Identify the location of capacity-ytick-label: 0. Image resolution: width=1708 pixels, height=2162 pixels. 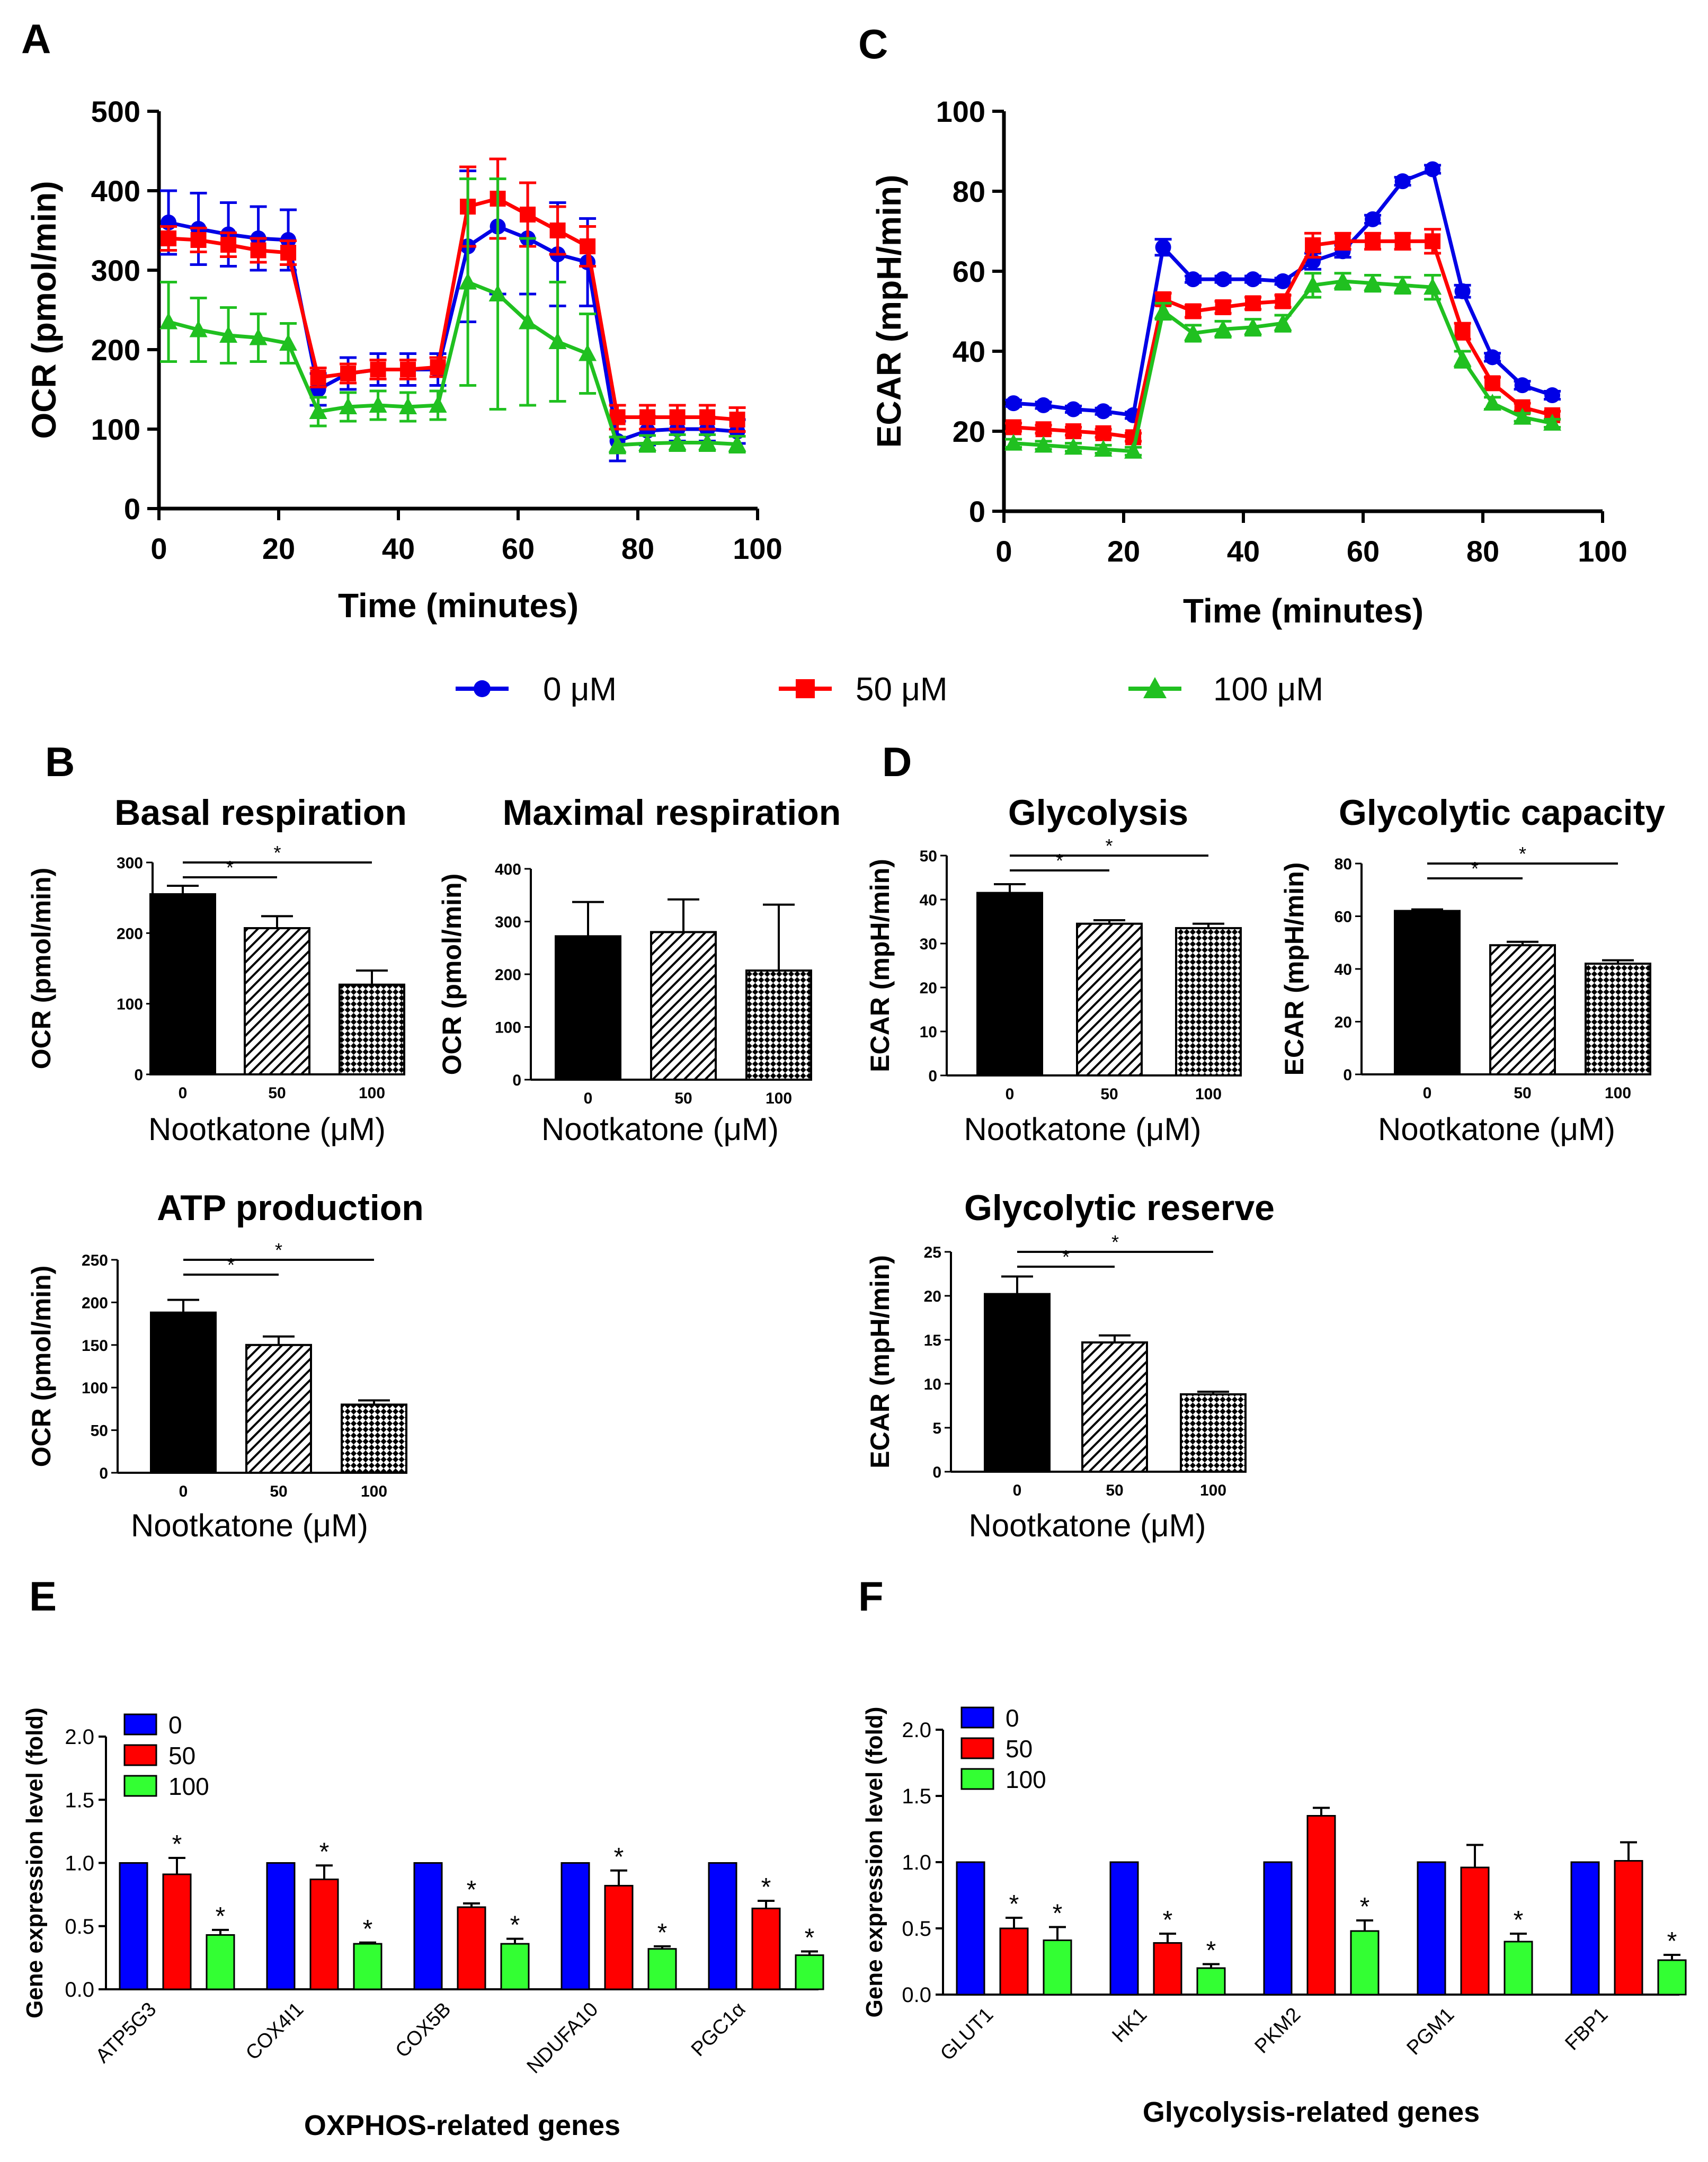
(1347, 1075).